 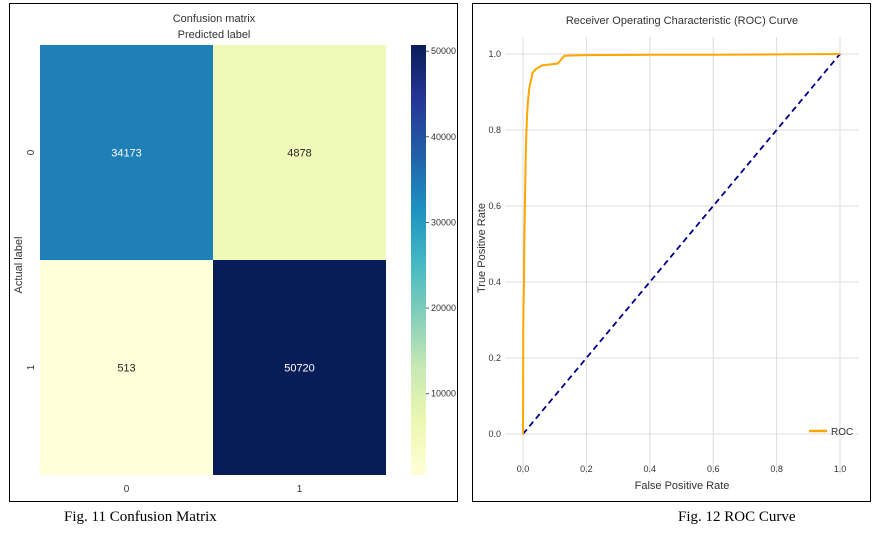 What do you see at coordinates (494, 434) in the screenshot?
I see `y-tick-label: 0.0` at bounding box center [494, 434].